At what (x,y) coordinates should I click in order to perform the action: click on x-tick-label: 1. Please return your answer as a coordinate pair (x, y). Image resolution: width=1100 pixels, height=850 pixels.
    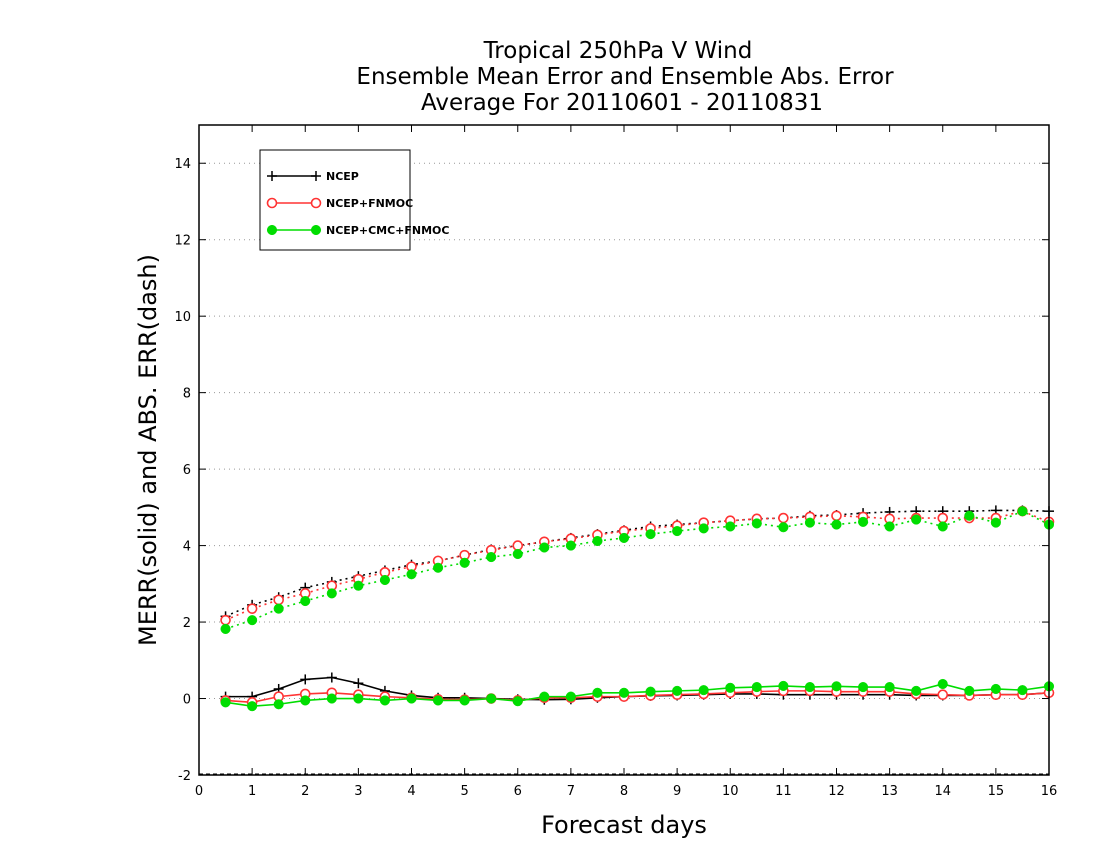
    Looking at the image, I should click on (252, 791).